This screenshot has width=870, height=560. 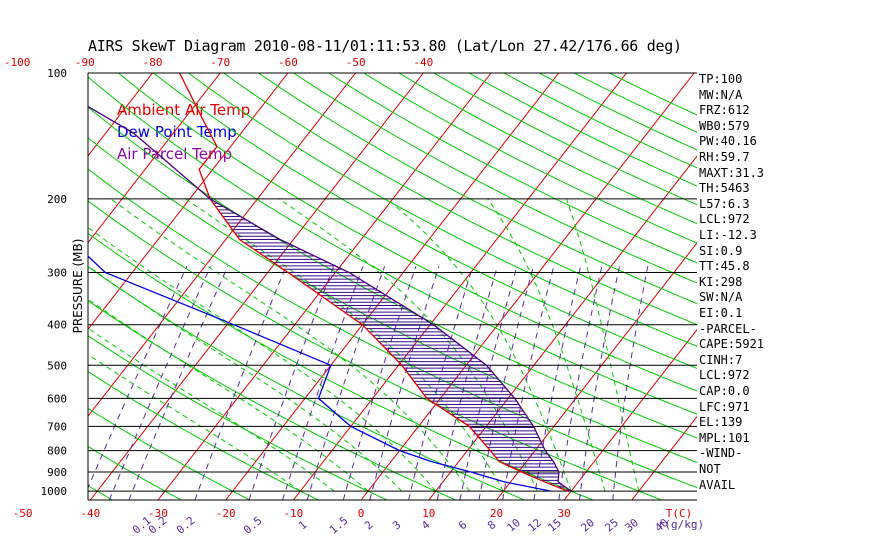 I want to click on index-cinh: CINH:7, so click(x=721, y=359).